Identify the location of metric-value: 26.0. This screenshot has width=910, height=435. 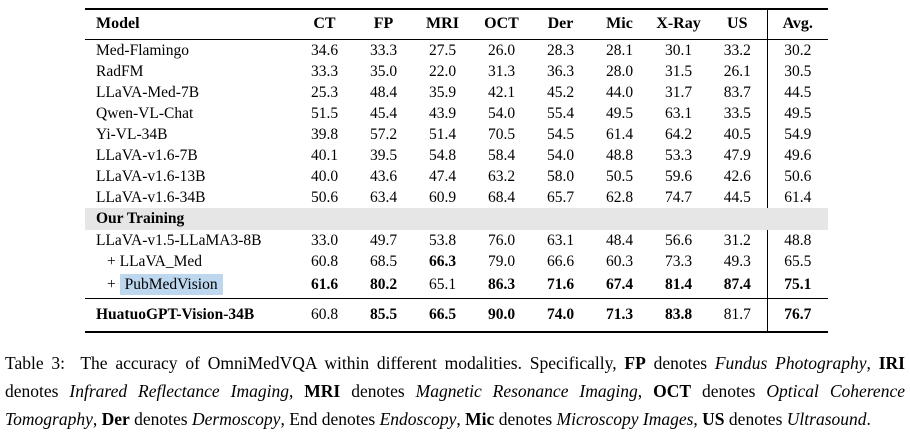
(501, 50).